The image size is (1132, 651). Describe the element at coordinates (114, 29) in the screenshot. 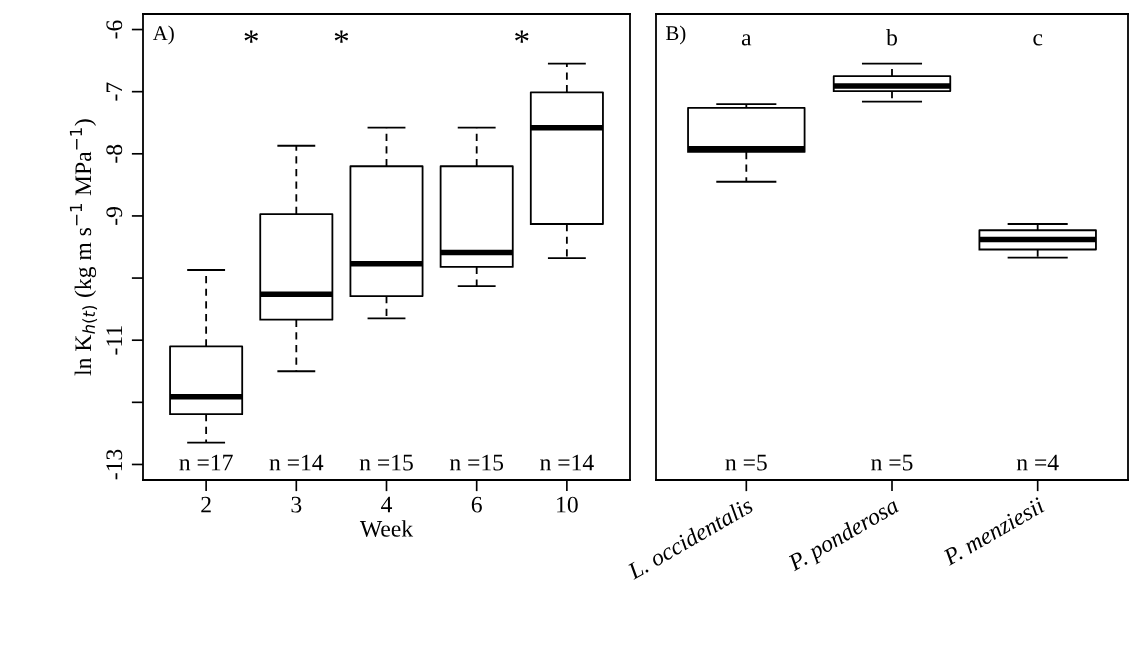

I see `y-tick-label: -6` at that location.